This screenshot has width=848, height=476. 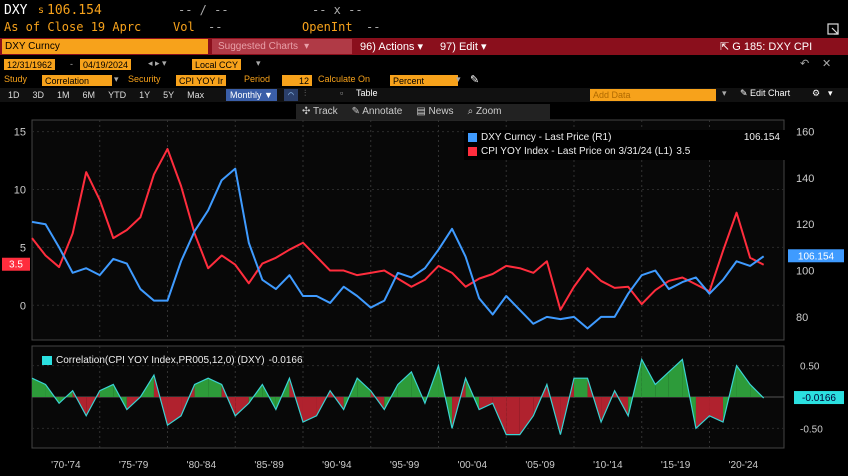 I want to click on currency-chevron-icon: ▾, so click(x=258, y=63).